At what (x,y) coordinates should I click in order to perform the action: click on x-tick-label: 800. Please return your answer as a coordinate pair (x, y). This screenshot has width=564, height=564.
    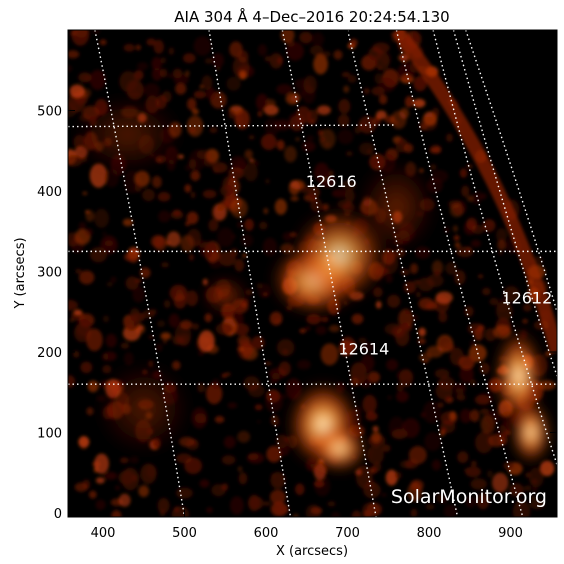
    Looking at the image, I should click on (429, 533).